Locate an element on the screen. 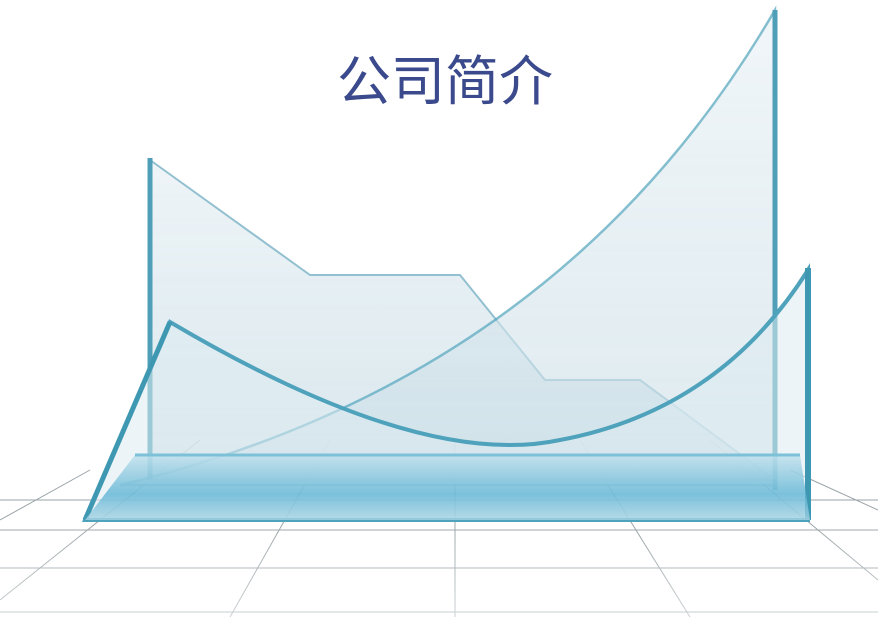 The width and height of the screenshot is (878, 617). base-slab is located at coordinates (447, 487).